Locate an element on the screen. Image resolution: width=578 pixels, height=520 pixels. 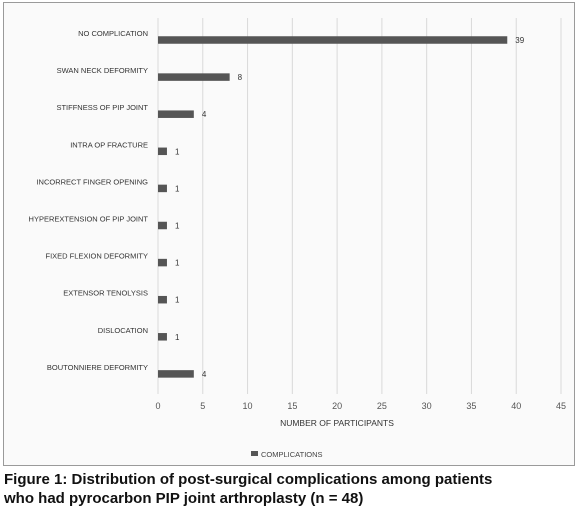
x-tick-label: 40 is located at coordinates (516, 406).